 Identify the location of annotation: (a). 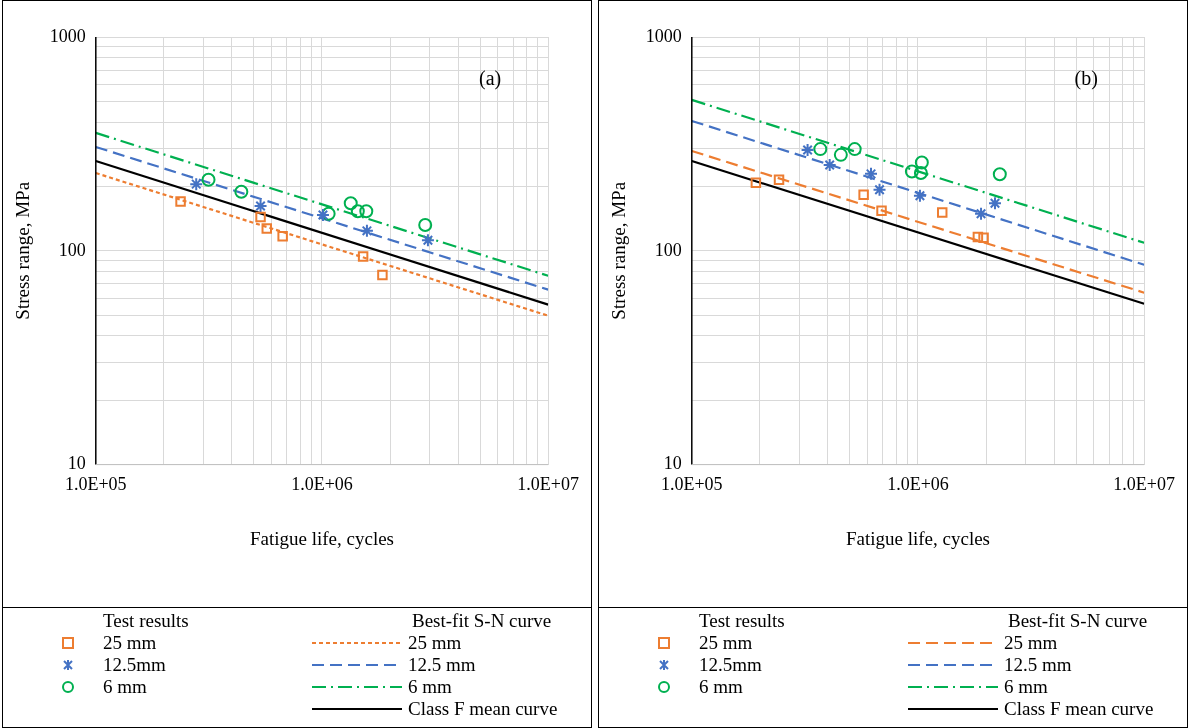
(490, 78).